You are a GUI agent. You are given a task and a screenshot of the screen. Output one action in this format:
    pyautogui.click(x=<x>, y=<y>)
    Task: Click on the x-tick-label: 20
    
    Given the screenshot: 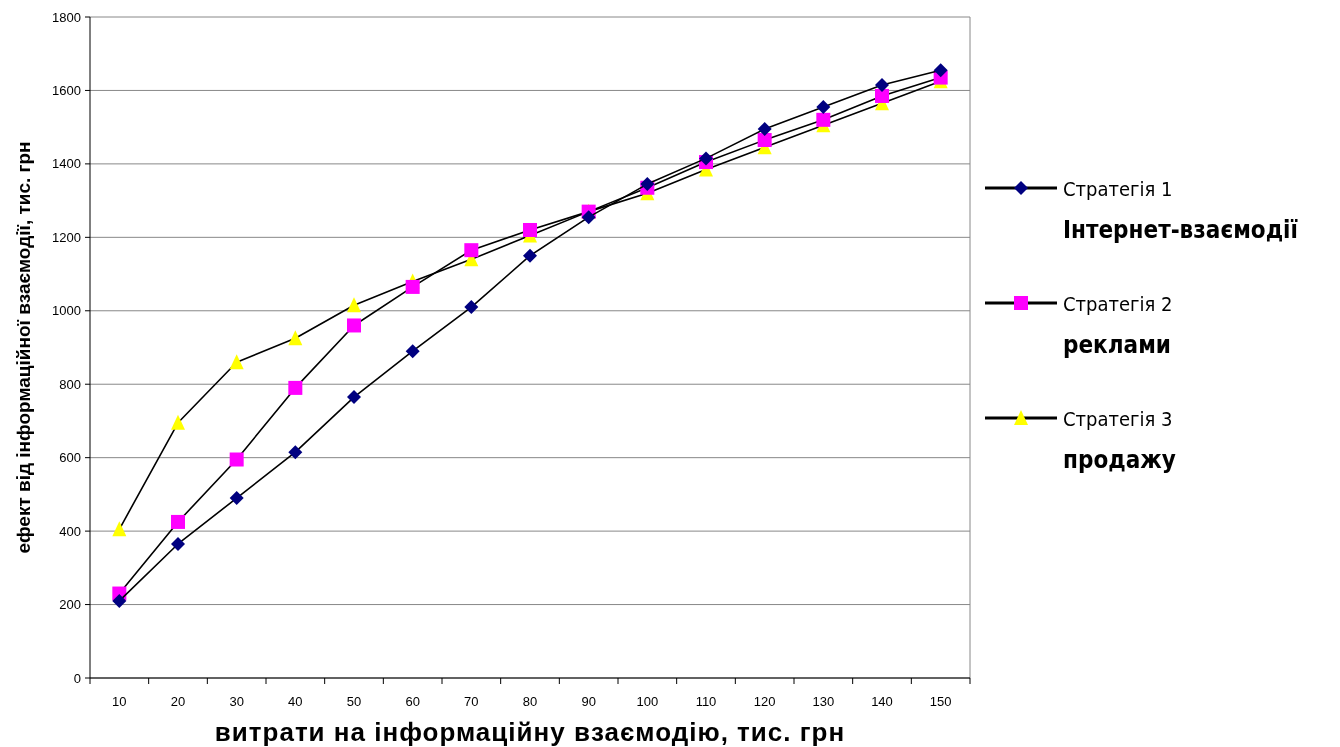 What is the action you would take?
    pyautogui.click(x=178, y=701)
    